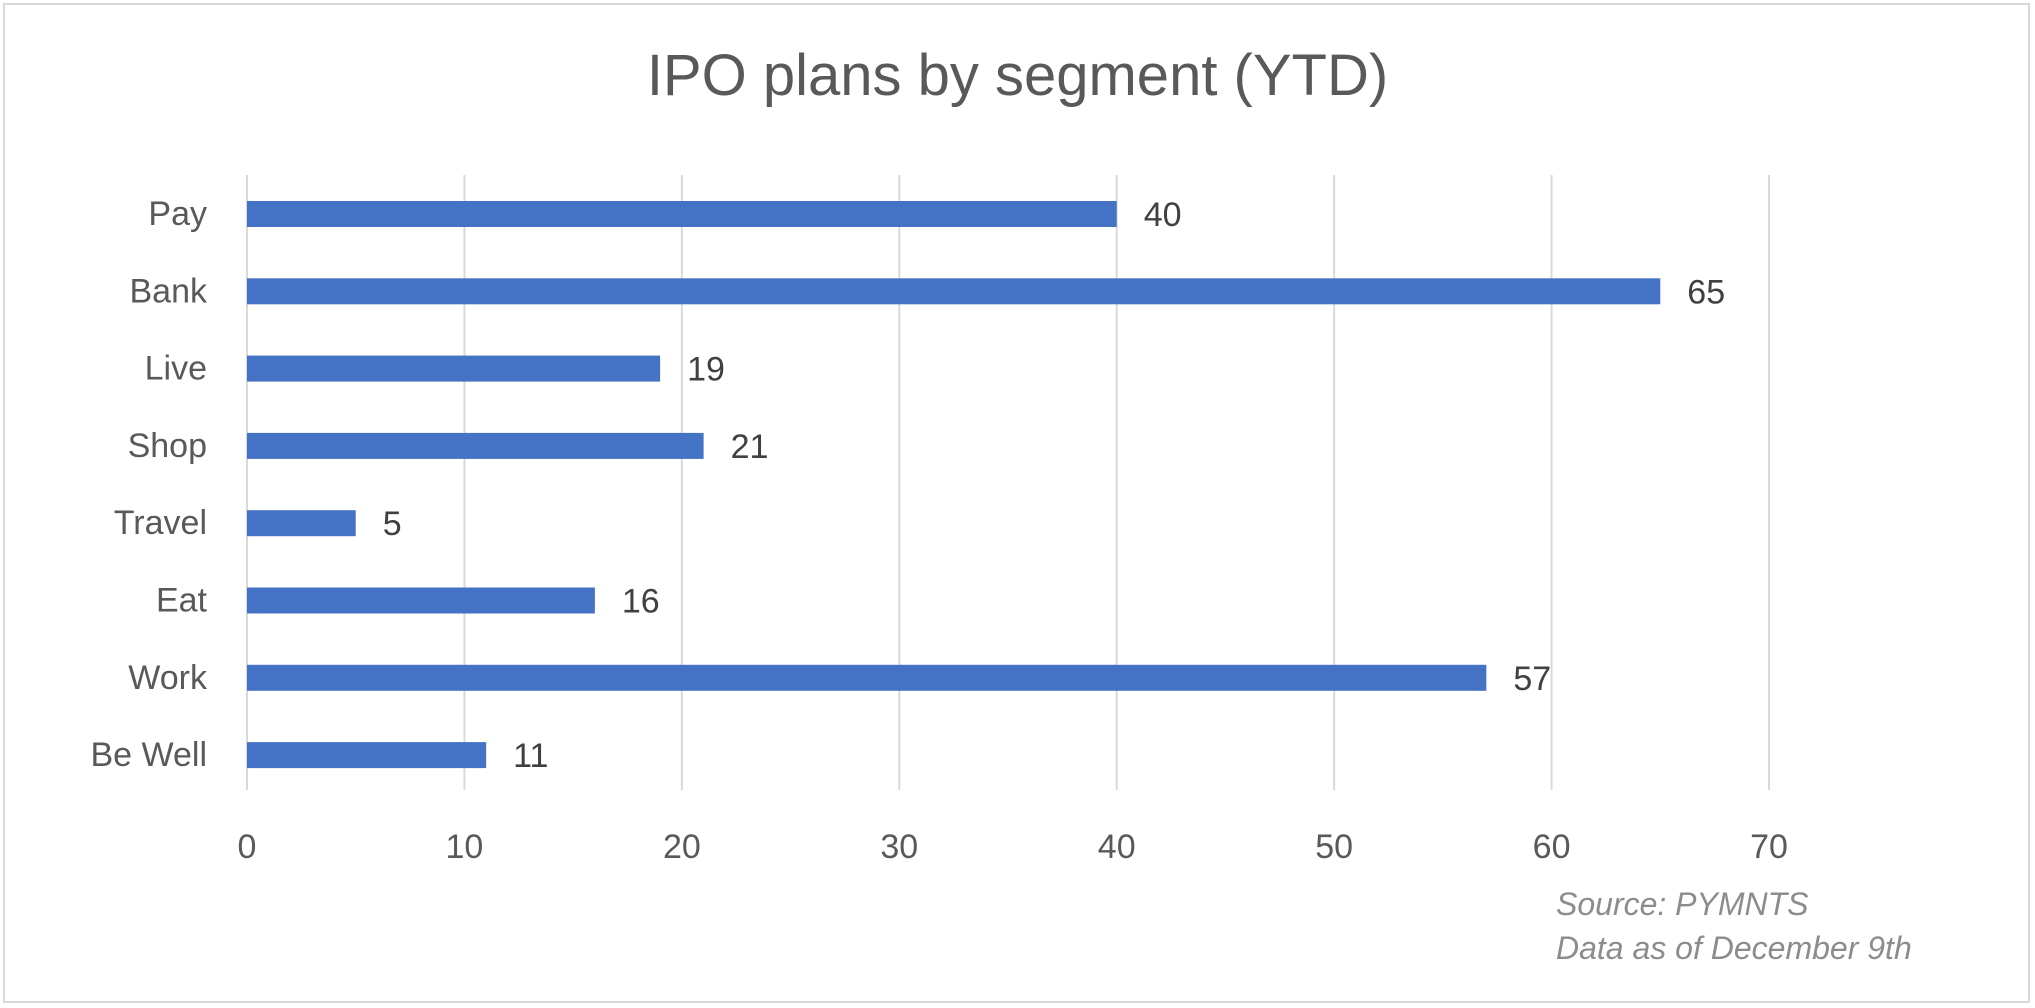 The width and height of the screenshot is (2035, 1008). Describe the element at coordinates (1769, 847) in the screenshot. I see `x-tick-label: 70` at that location.